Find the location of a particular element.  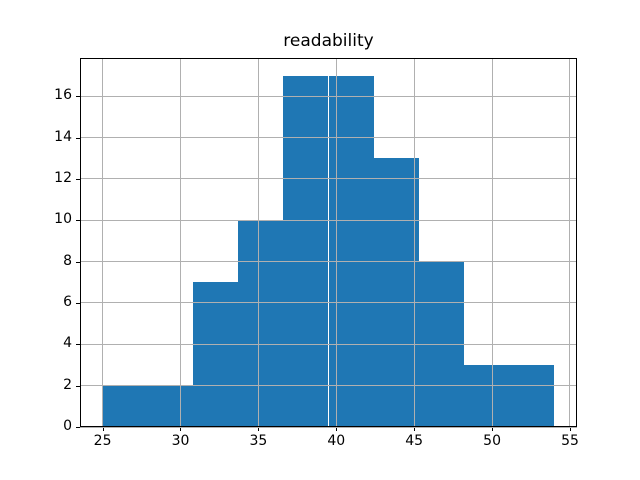

y-tick-label: 6 is located at coordinates (67, 301).